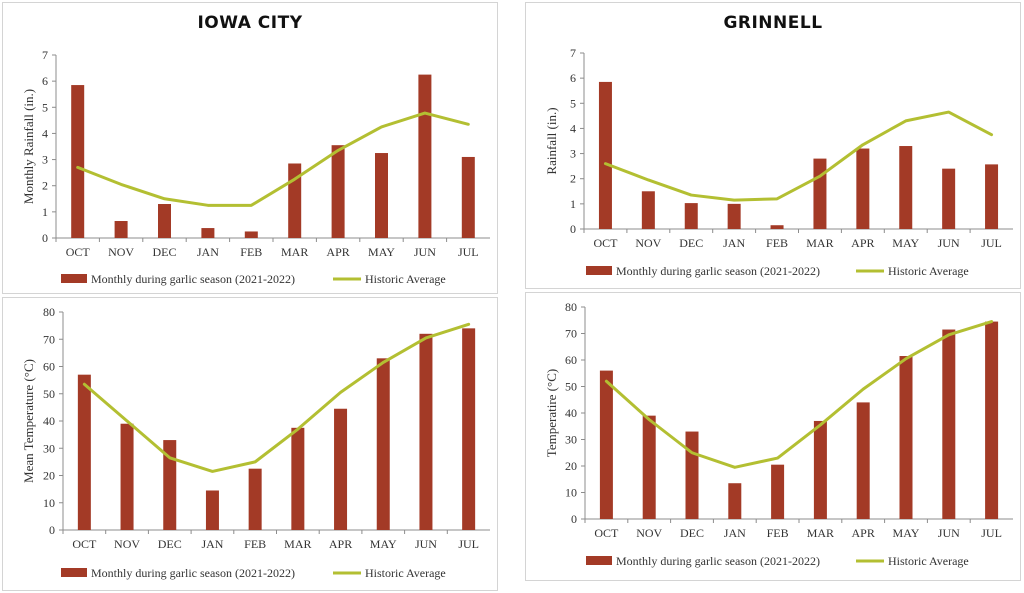 The width and height of the screenshot is (1024, 593). What do you see at coordinates (571, 360) in the screenshot?
I see `y-tick-label: 60` at bounding box center [571, 360].